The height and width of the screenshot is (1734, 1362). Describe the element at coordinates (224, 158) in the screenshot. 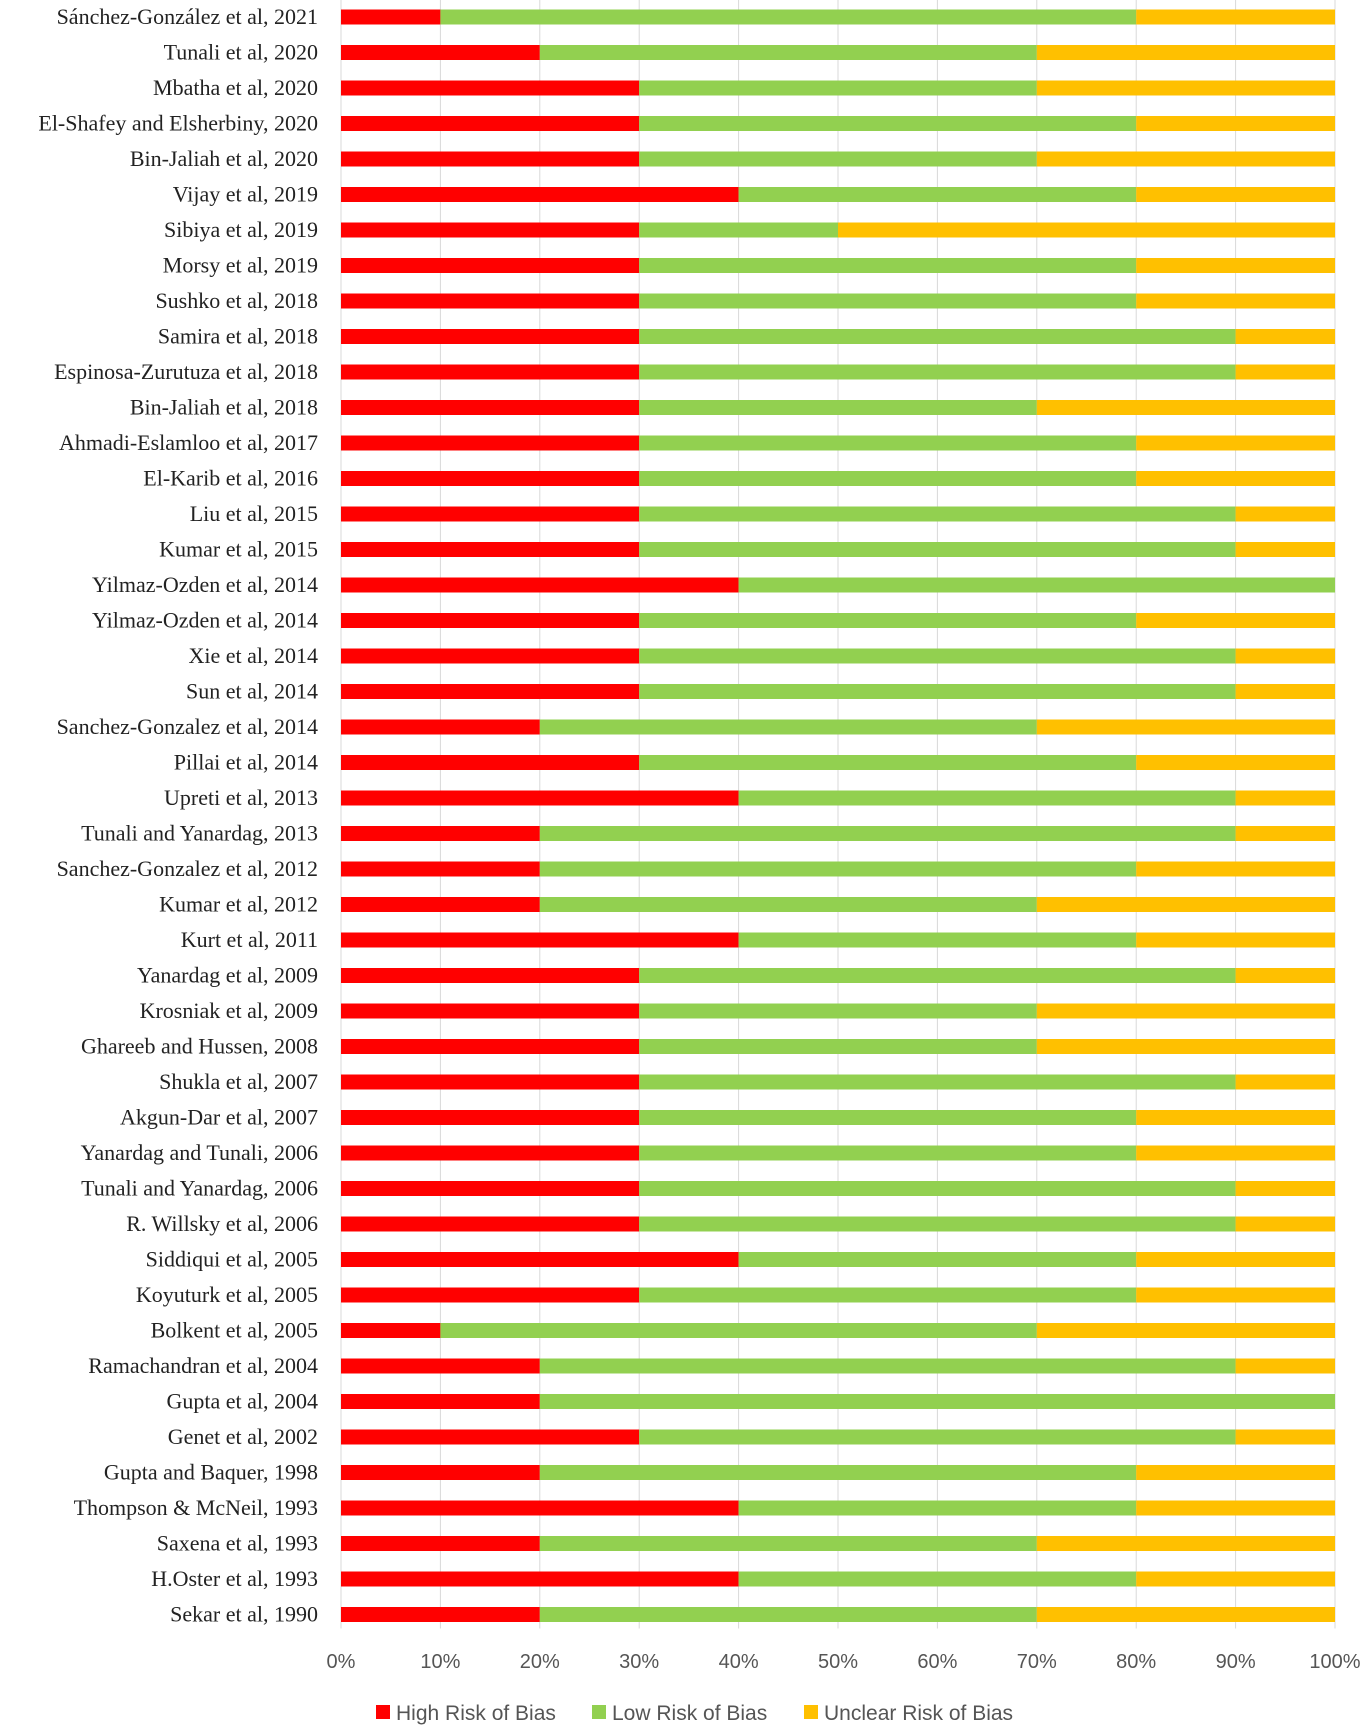

I see `study-label: Bin-Jaliah et al, 2020` at that location.